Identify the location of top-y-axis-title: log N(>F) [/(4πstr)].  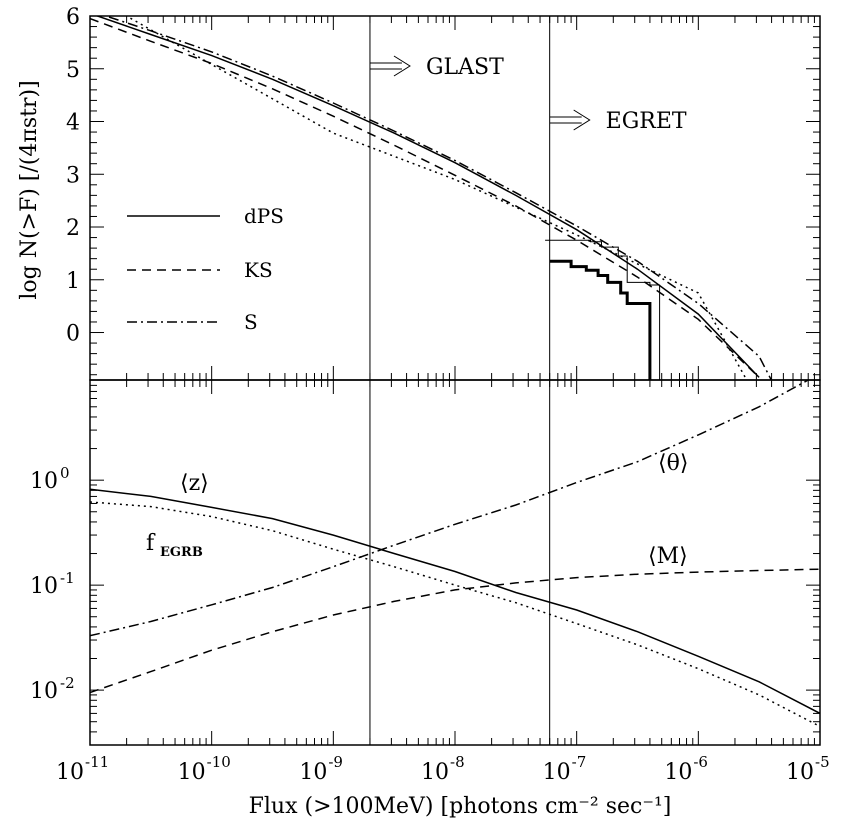
(29, 189).